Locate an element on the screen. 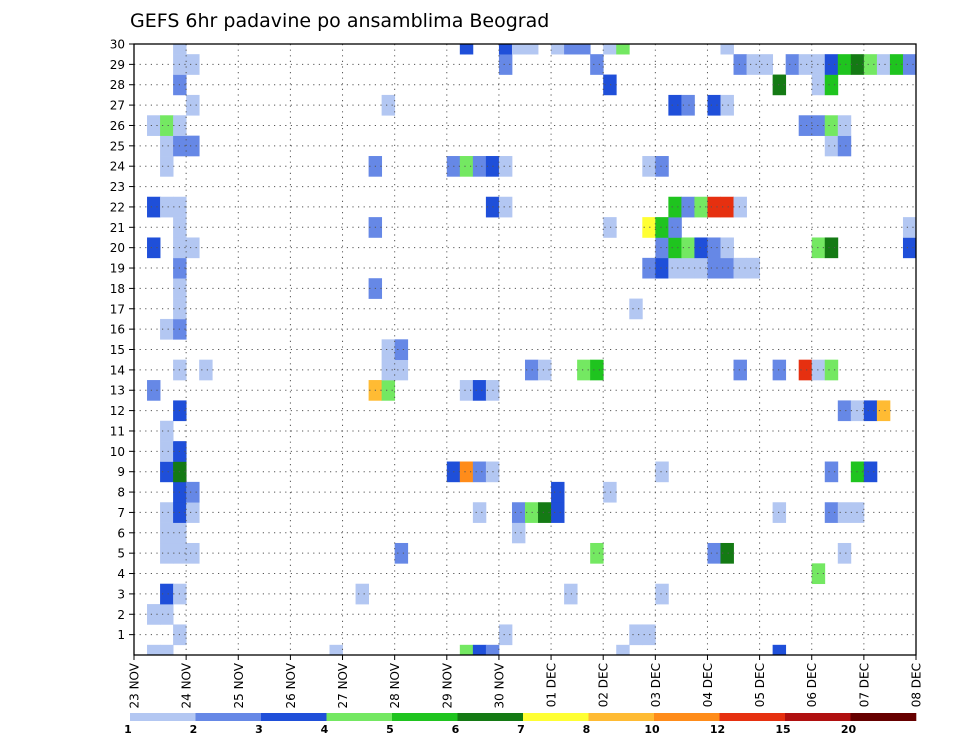 The height and width of the screenshot is (742, 960). x-tick-label: 23 NOV is located at coordinates (135, 685).